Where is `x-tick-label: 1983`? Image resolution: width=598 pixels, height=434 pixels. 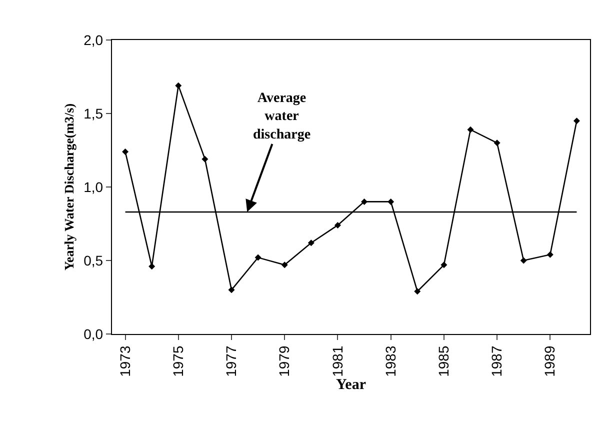
x-tick-label: 1983 is located at coordinates (390, 361).